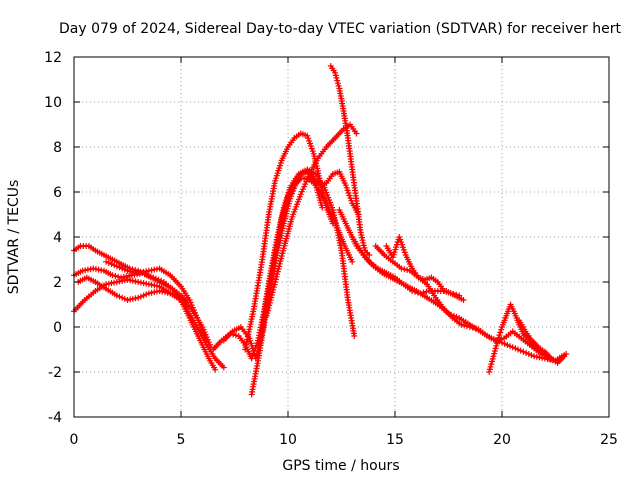 This screenshot has width=640, height=480. I want to click on y-tick-label: 10, so click(53, 103).